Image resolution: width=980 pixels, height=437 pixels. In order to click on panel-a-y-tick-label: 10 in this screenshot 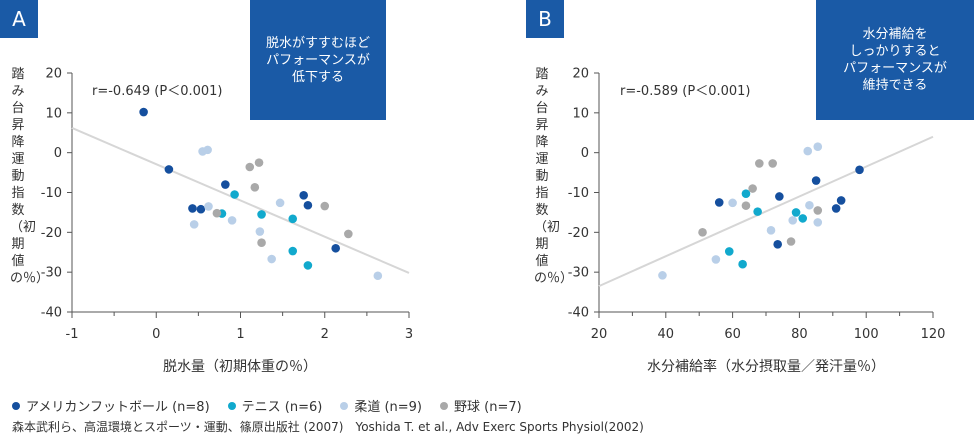, I will do `click(53, 113)`.